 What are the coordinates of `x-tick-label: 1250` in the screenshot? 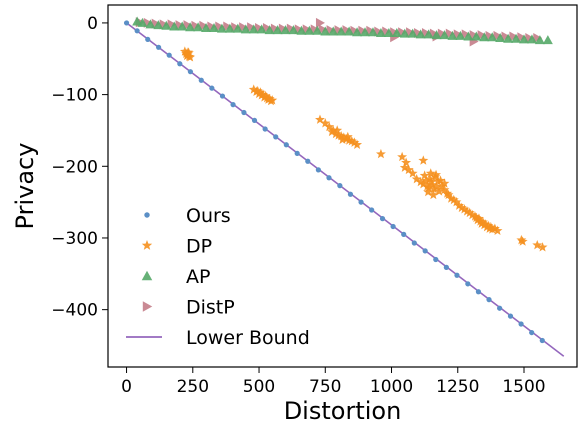 It's located at (457, 387).